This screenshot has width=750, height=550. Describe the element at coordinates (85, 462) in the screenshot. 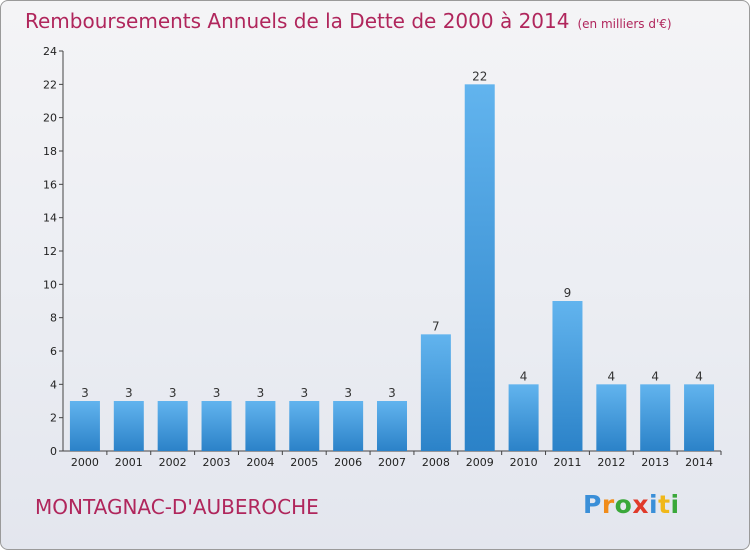

I see `x-tick-label: 2000` at that location.